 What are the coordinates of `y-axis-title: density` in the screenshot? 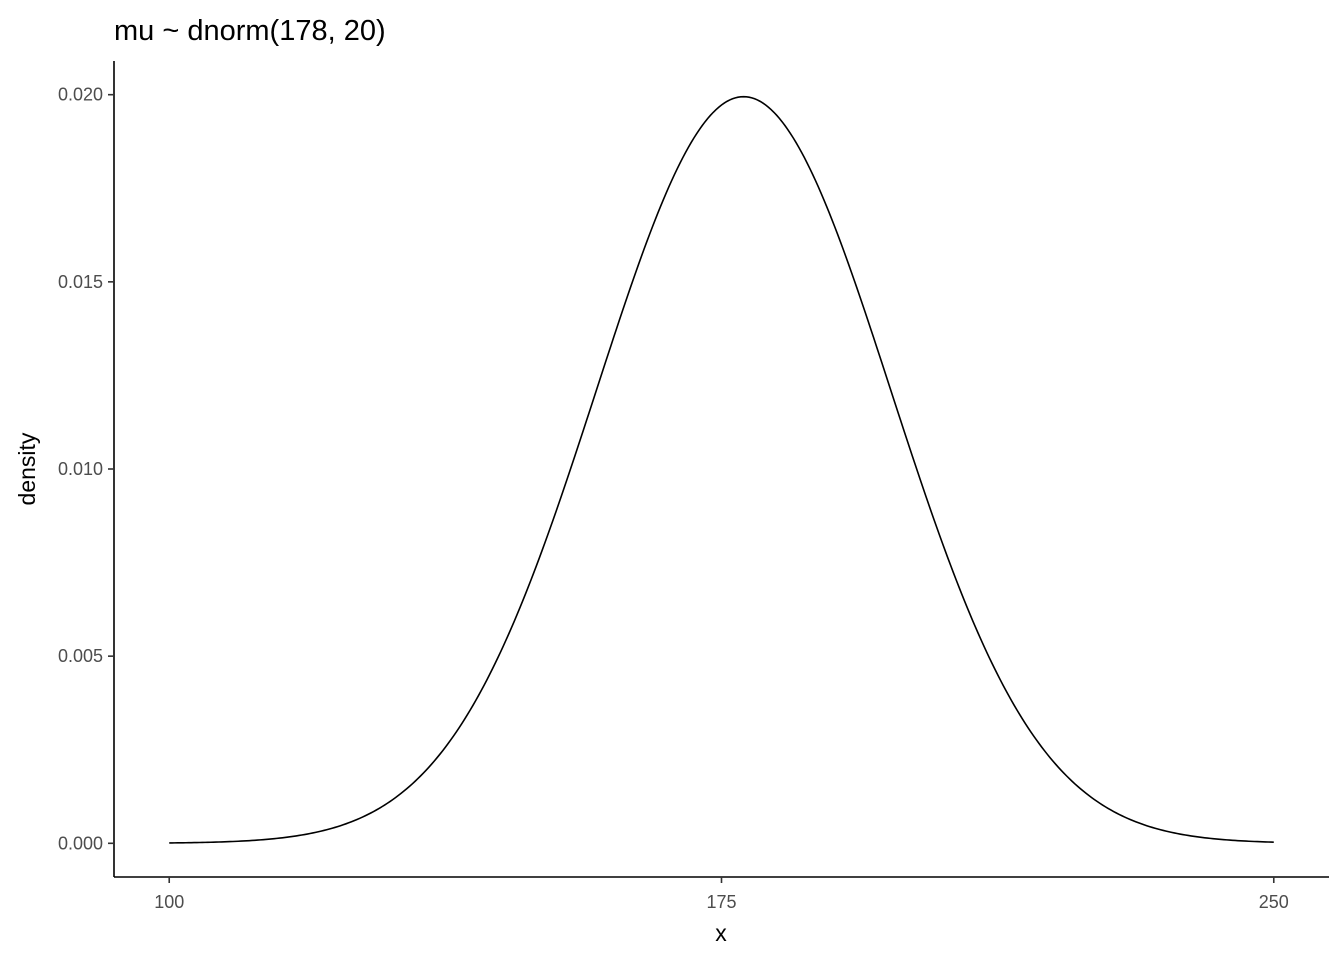 It's located at (27, 468).